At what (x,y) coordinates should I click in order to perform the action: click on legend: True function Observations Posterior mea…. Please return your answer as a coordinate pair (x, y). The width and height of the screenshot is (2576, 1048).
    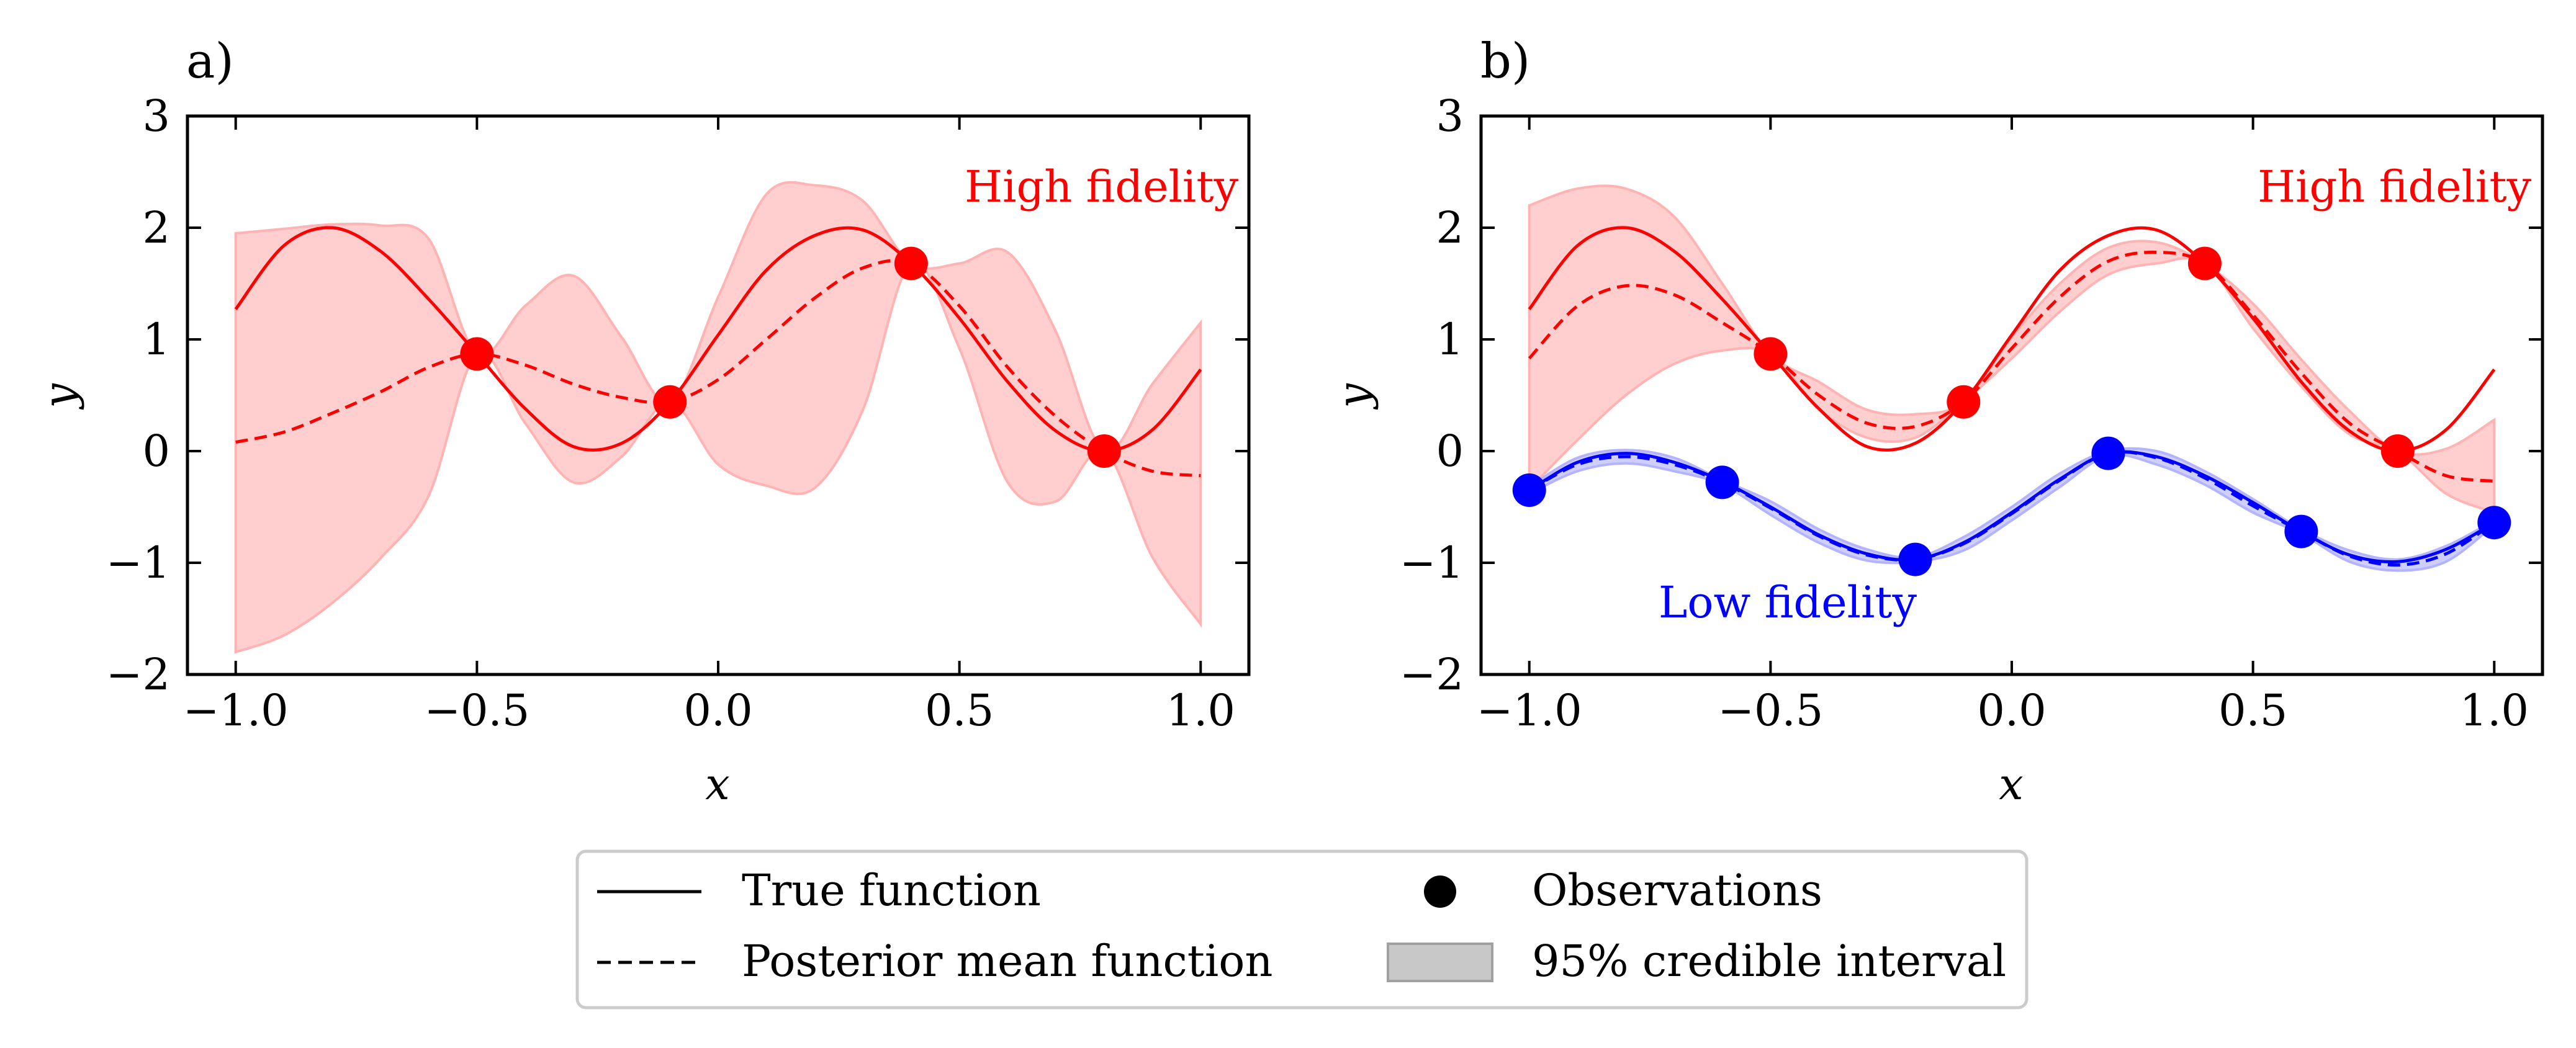
    Looking at the image, I should click on (1302, 929).